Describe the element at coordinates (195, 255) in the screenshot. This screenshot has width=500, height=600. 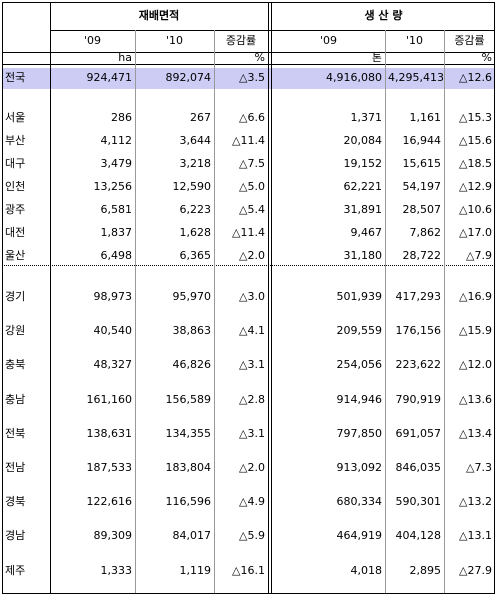
I see `cell: 6,365` at that location.